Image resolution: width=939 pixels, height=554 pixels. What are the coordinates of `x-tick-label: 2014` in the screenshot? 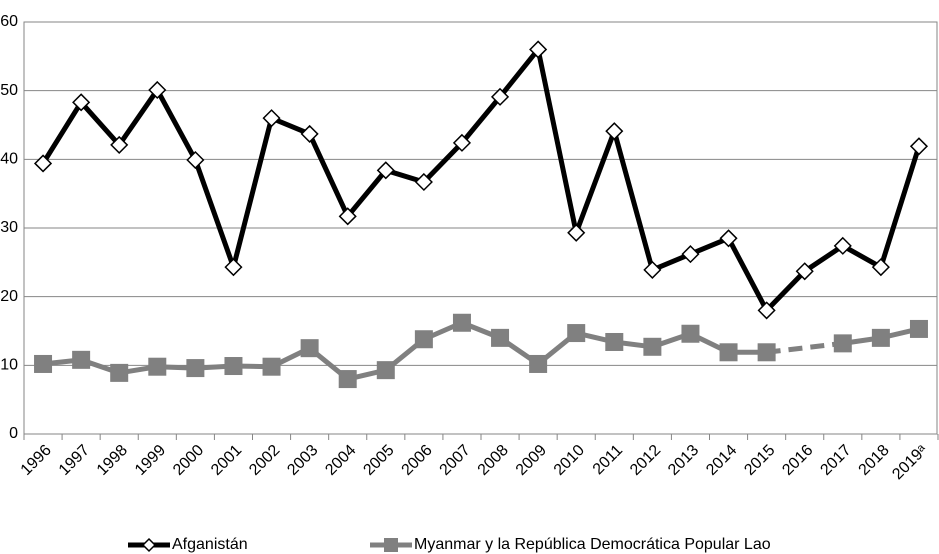 It's located at (721, 460).